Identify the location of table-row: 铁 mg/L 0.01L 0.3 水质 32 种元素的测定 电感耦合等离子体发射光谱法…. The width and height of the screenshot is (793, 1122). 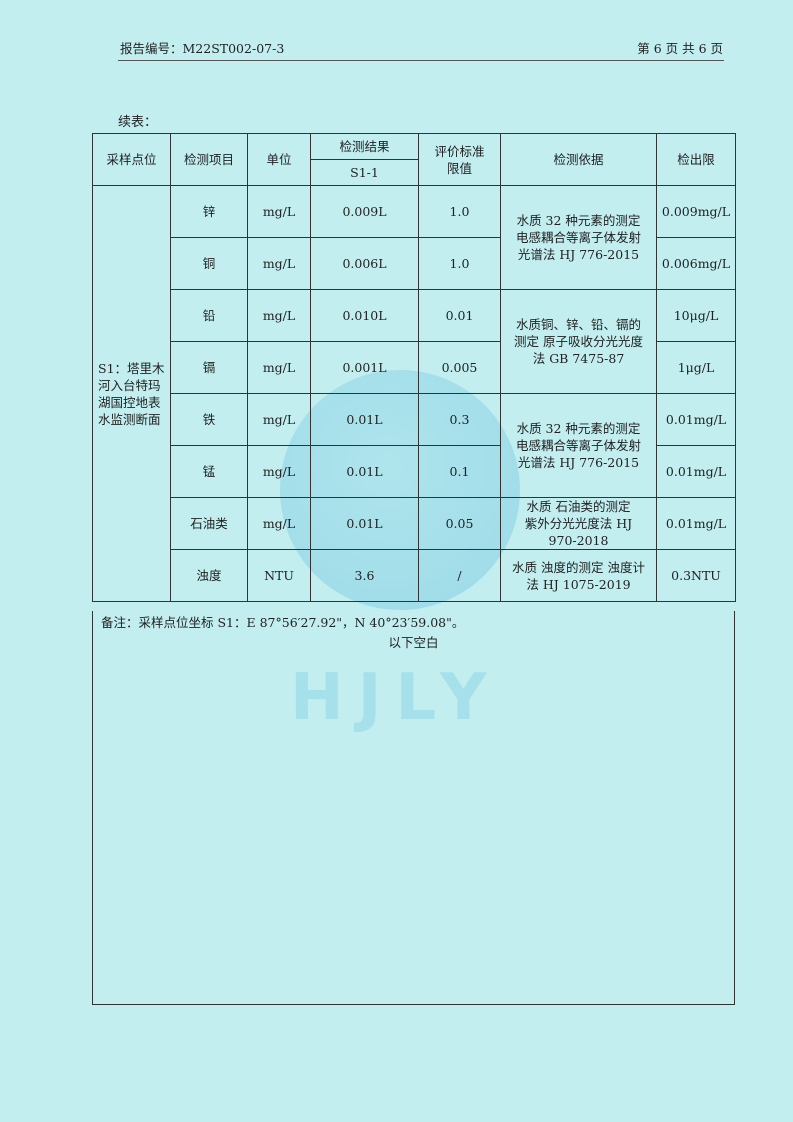
(414, 445).